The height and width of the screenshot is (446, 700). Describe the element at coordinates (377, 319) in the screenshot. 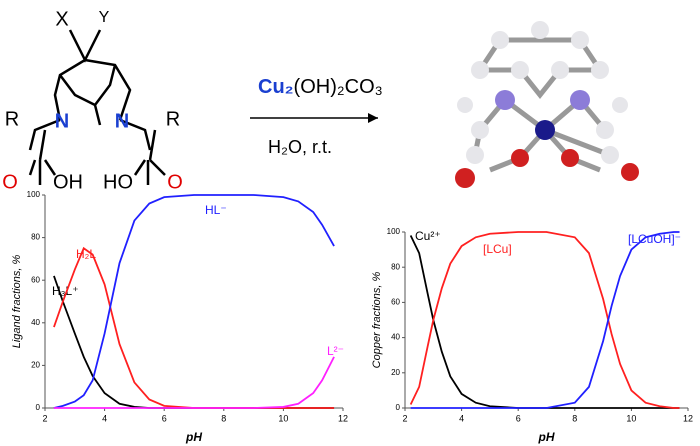

I see `y-axis-label: Copper fractions, %` at that location.